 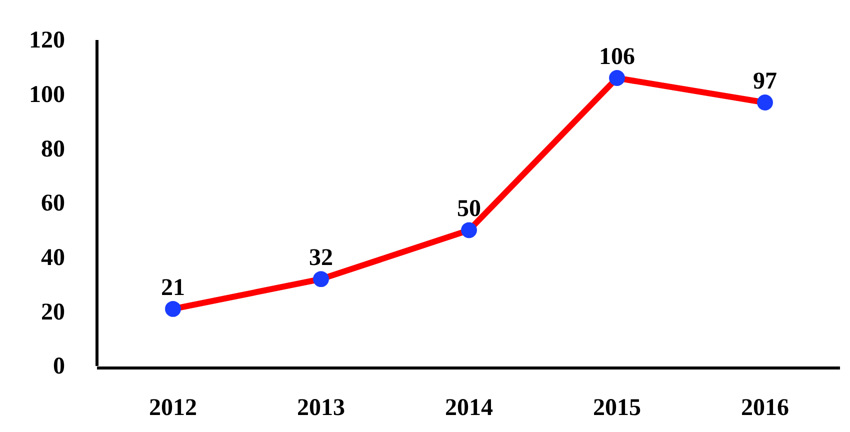 I want to click on y-tick-label: 0, so click(x=59, y=367).